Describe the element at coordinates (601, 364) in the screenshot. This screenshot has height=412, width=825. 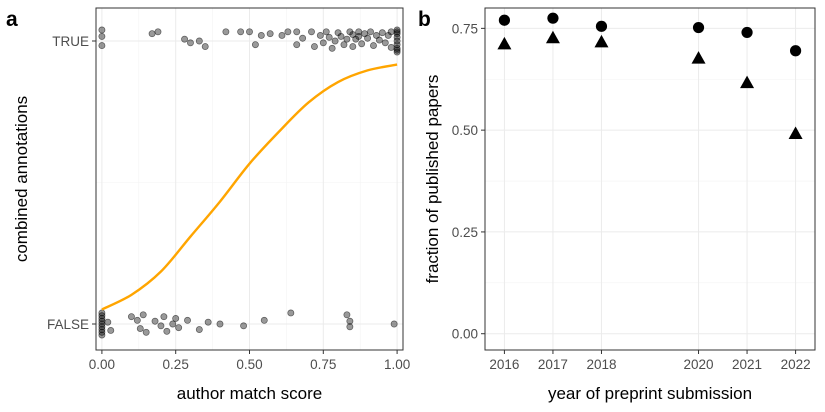
I see `panel-b-x-tick-label: 2018` at that location.